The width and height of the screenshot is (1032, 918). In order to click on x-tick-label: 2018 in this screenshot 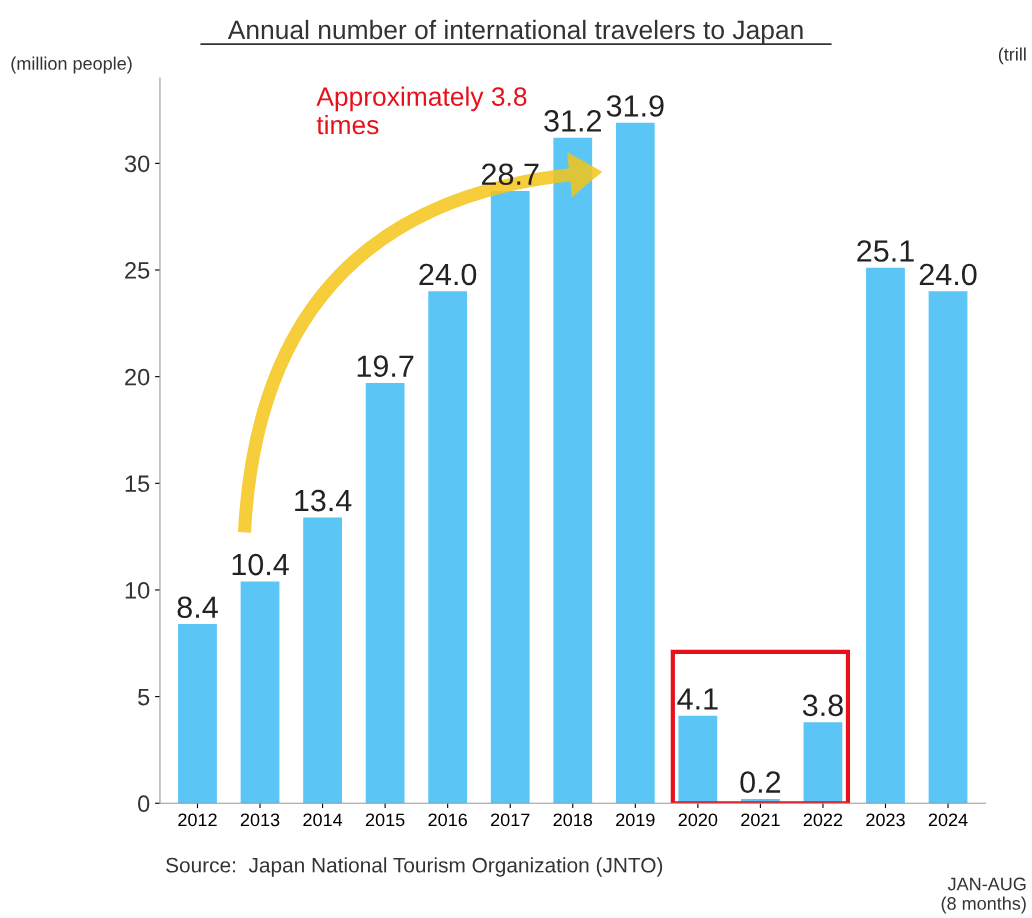, I will do `click(573, 820)`.